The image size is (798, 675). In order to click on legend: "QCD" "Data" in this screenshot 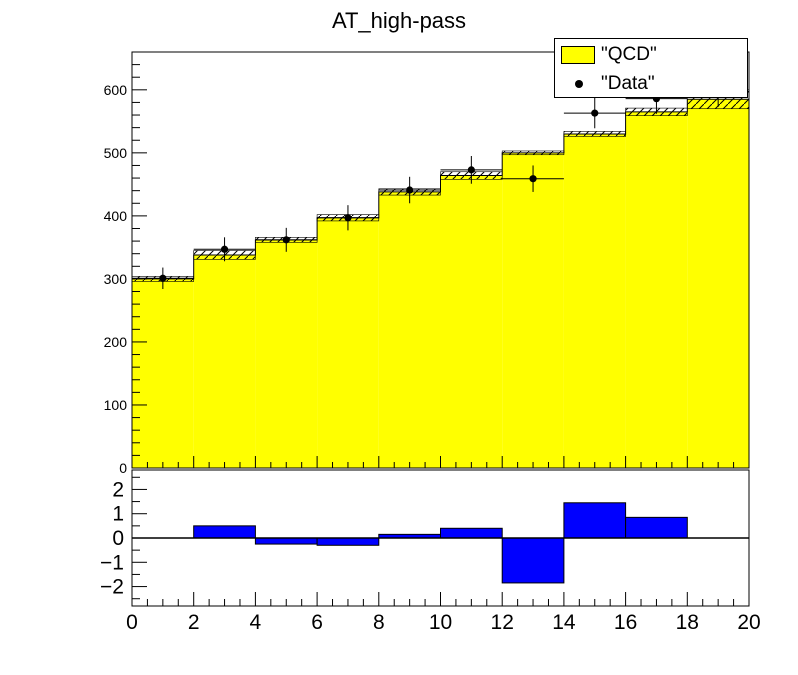, I will do `click(651, 68)`.